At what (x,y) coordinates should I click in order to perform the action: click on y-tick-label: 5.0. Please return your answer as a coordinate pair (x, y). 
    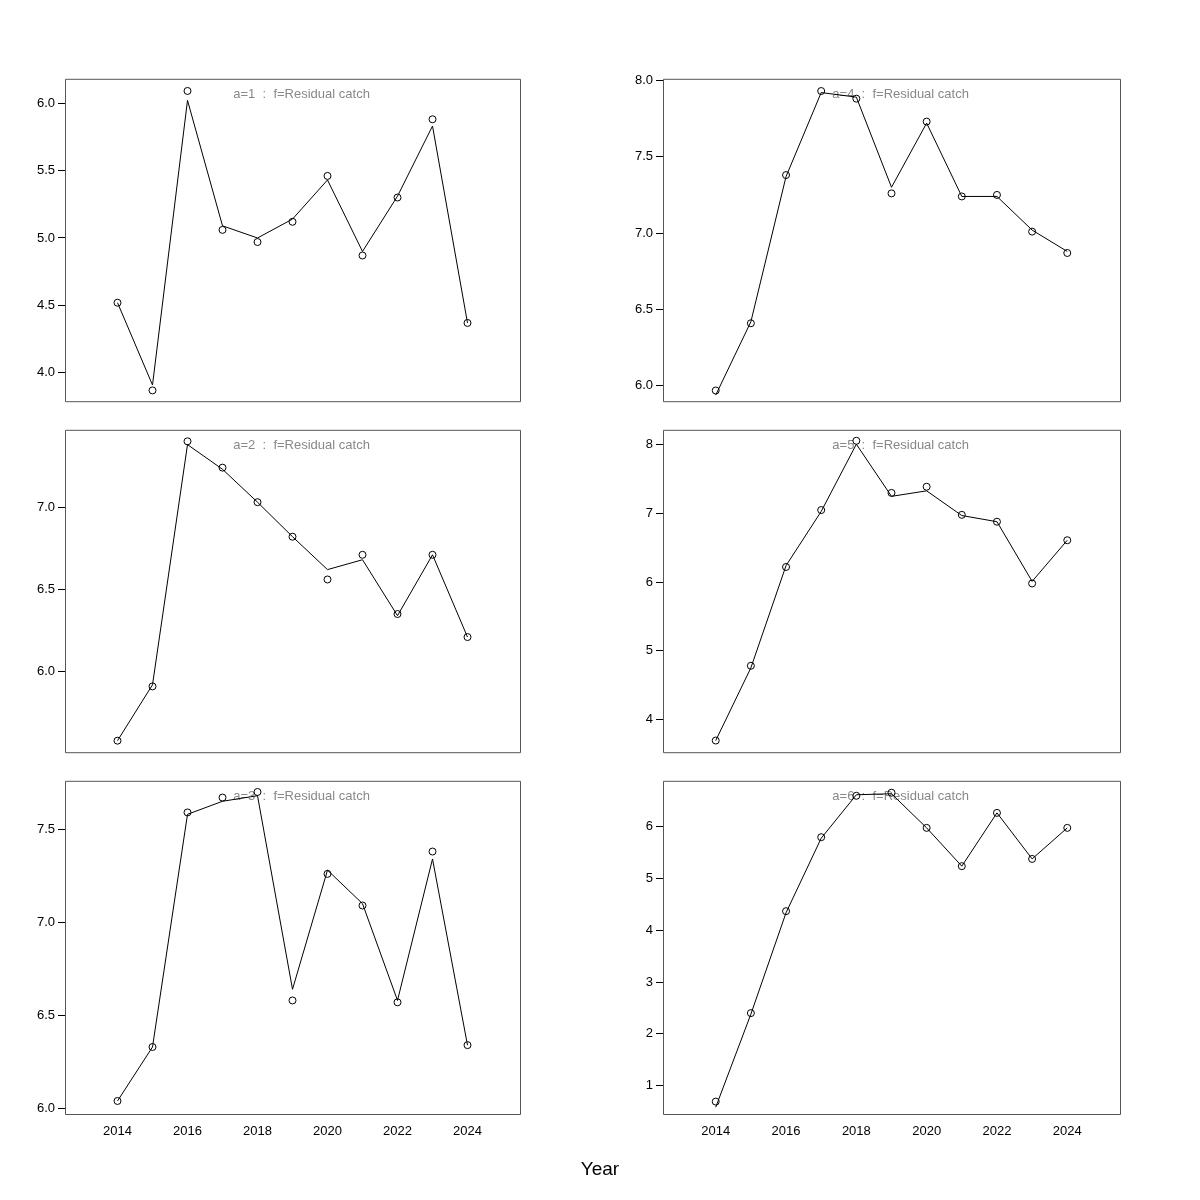
    Looking at the image, I should click on (45, 237).